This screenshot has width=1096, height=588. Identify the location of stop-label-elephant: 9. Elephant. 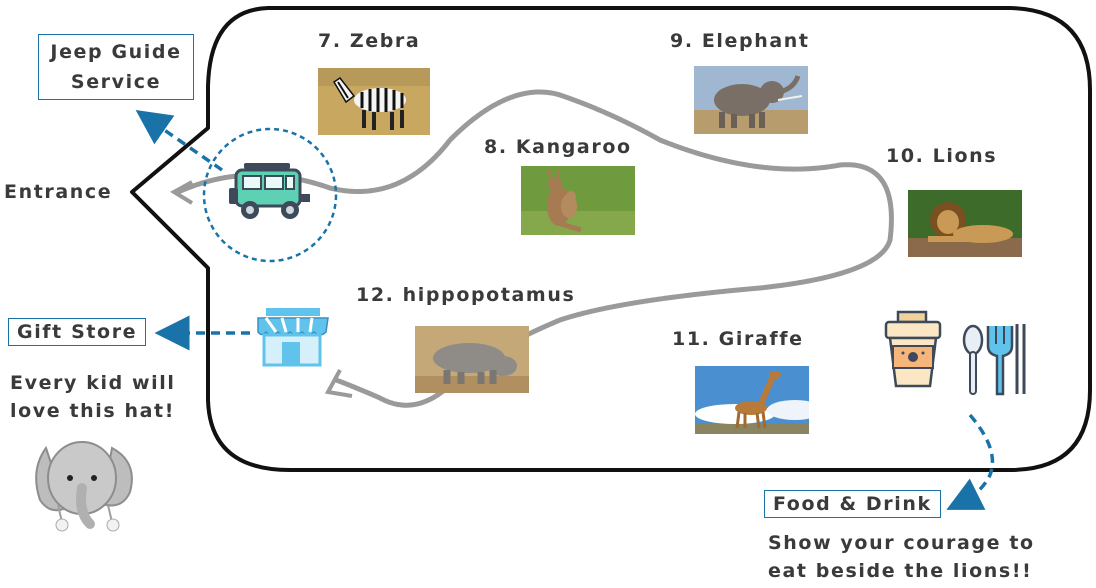
(740, 41).